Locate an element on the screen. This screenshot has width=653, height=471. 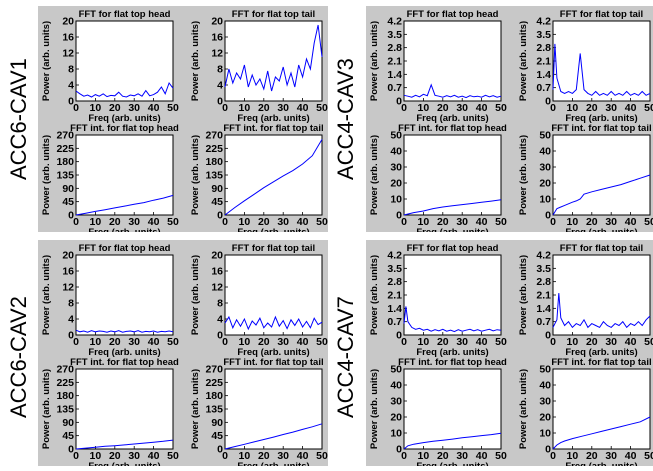
y-tick-label: 2.8 is located at coordinates (394, 282).